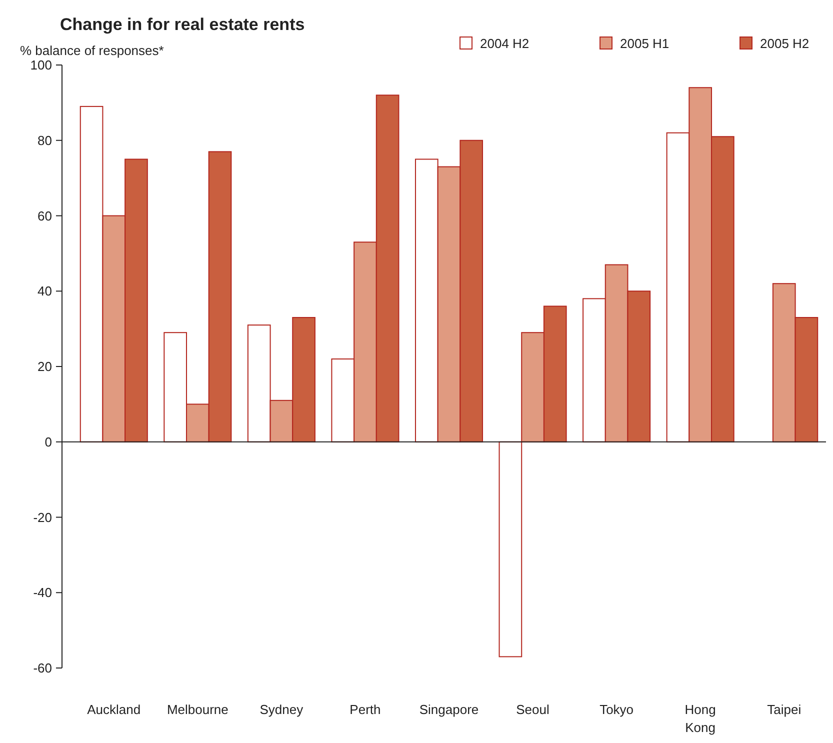 This screenshot has width=833, height=743. I want to click on y-tick-label: 100, so click(41, 65).